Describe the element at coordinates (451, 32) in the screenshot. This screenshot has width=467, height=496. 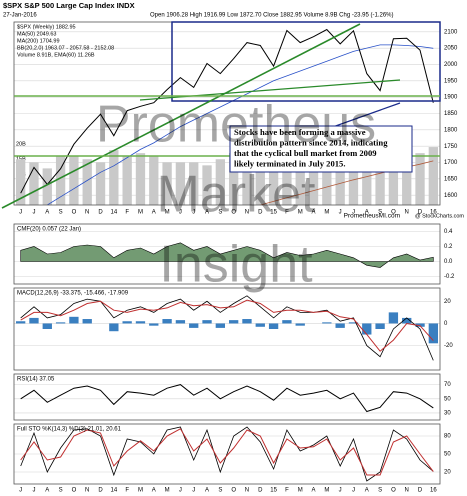
I see `y-tick-label: 2100` at that location.